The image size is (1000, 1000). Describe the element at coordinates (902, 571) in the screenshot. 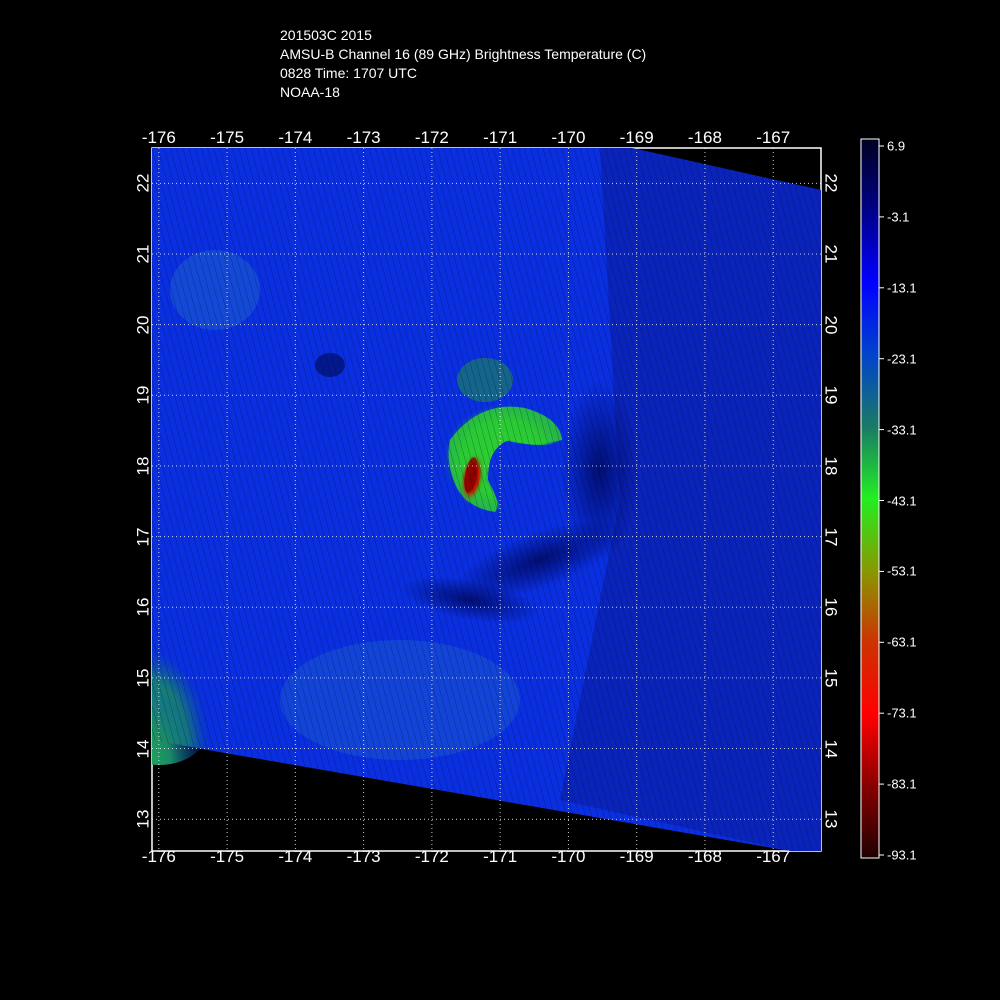

I see `colorbar-label: -53.1` at that location.